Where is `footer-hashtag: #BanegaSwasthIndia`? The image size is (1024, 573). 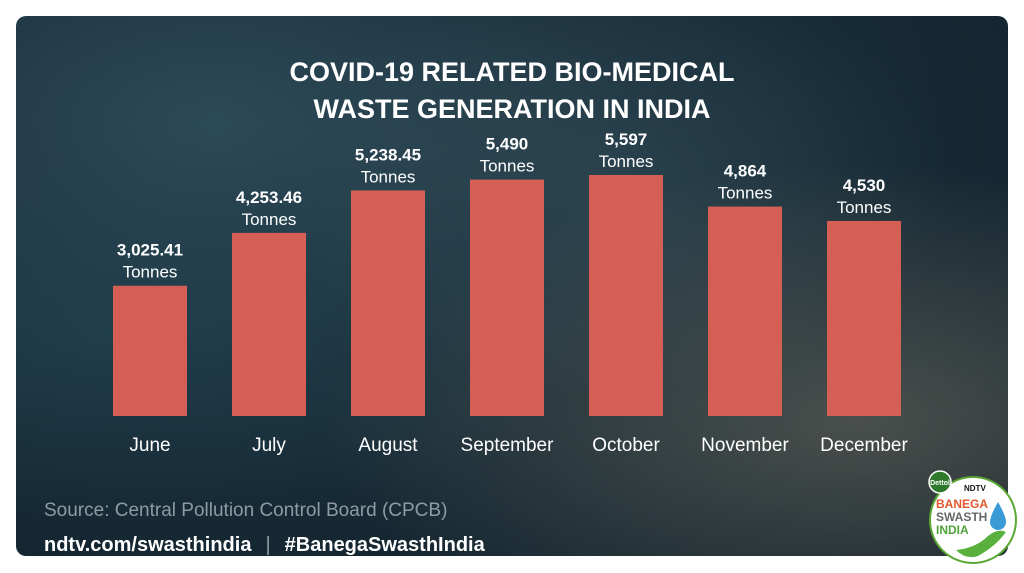
footer-hashtag: #BanegaSwasthIndia is located at coordinates (384, 545).